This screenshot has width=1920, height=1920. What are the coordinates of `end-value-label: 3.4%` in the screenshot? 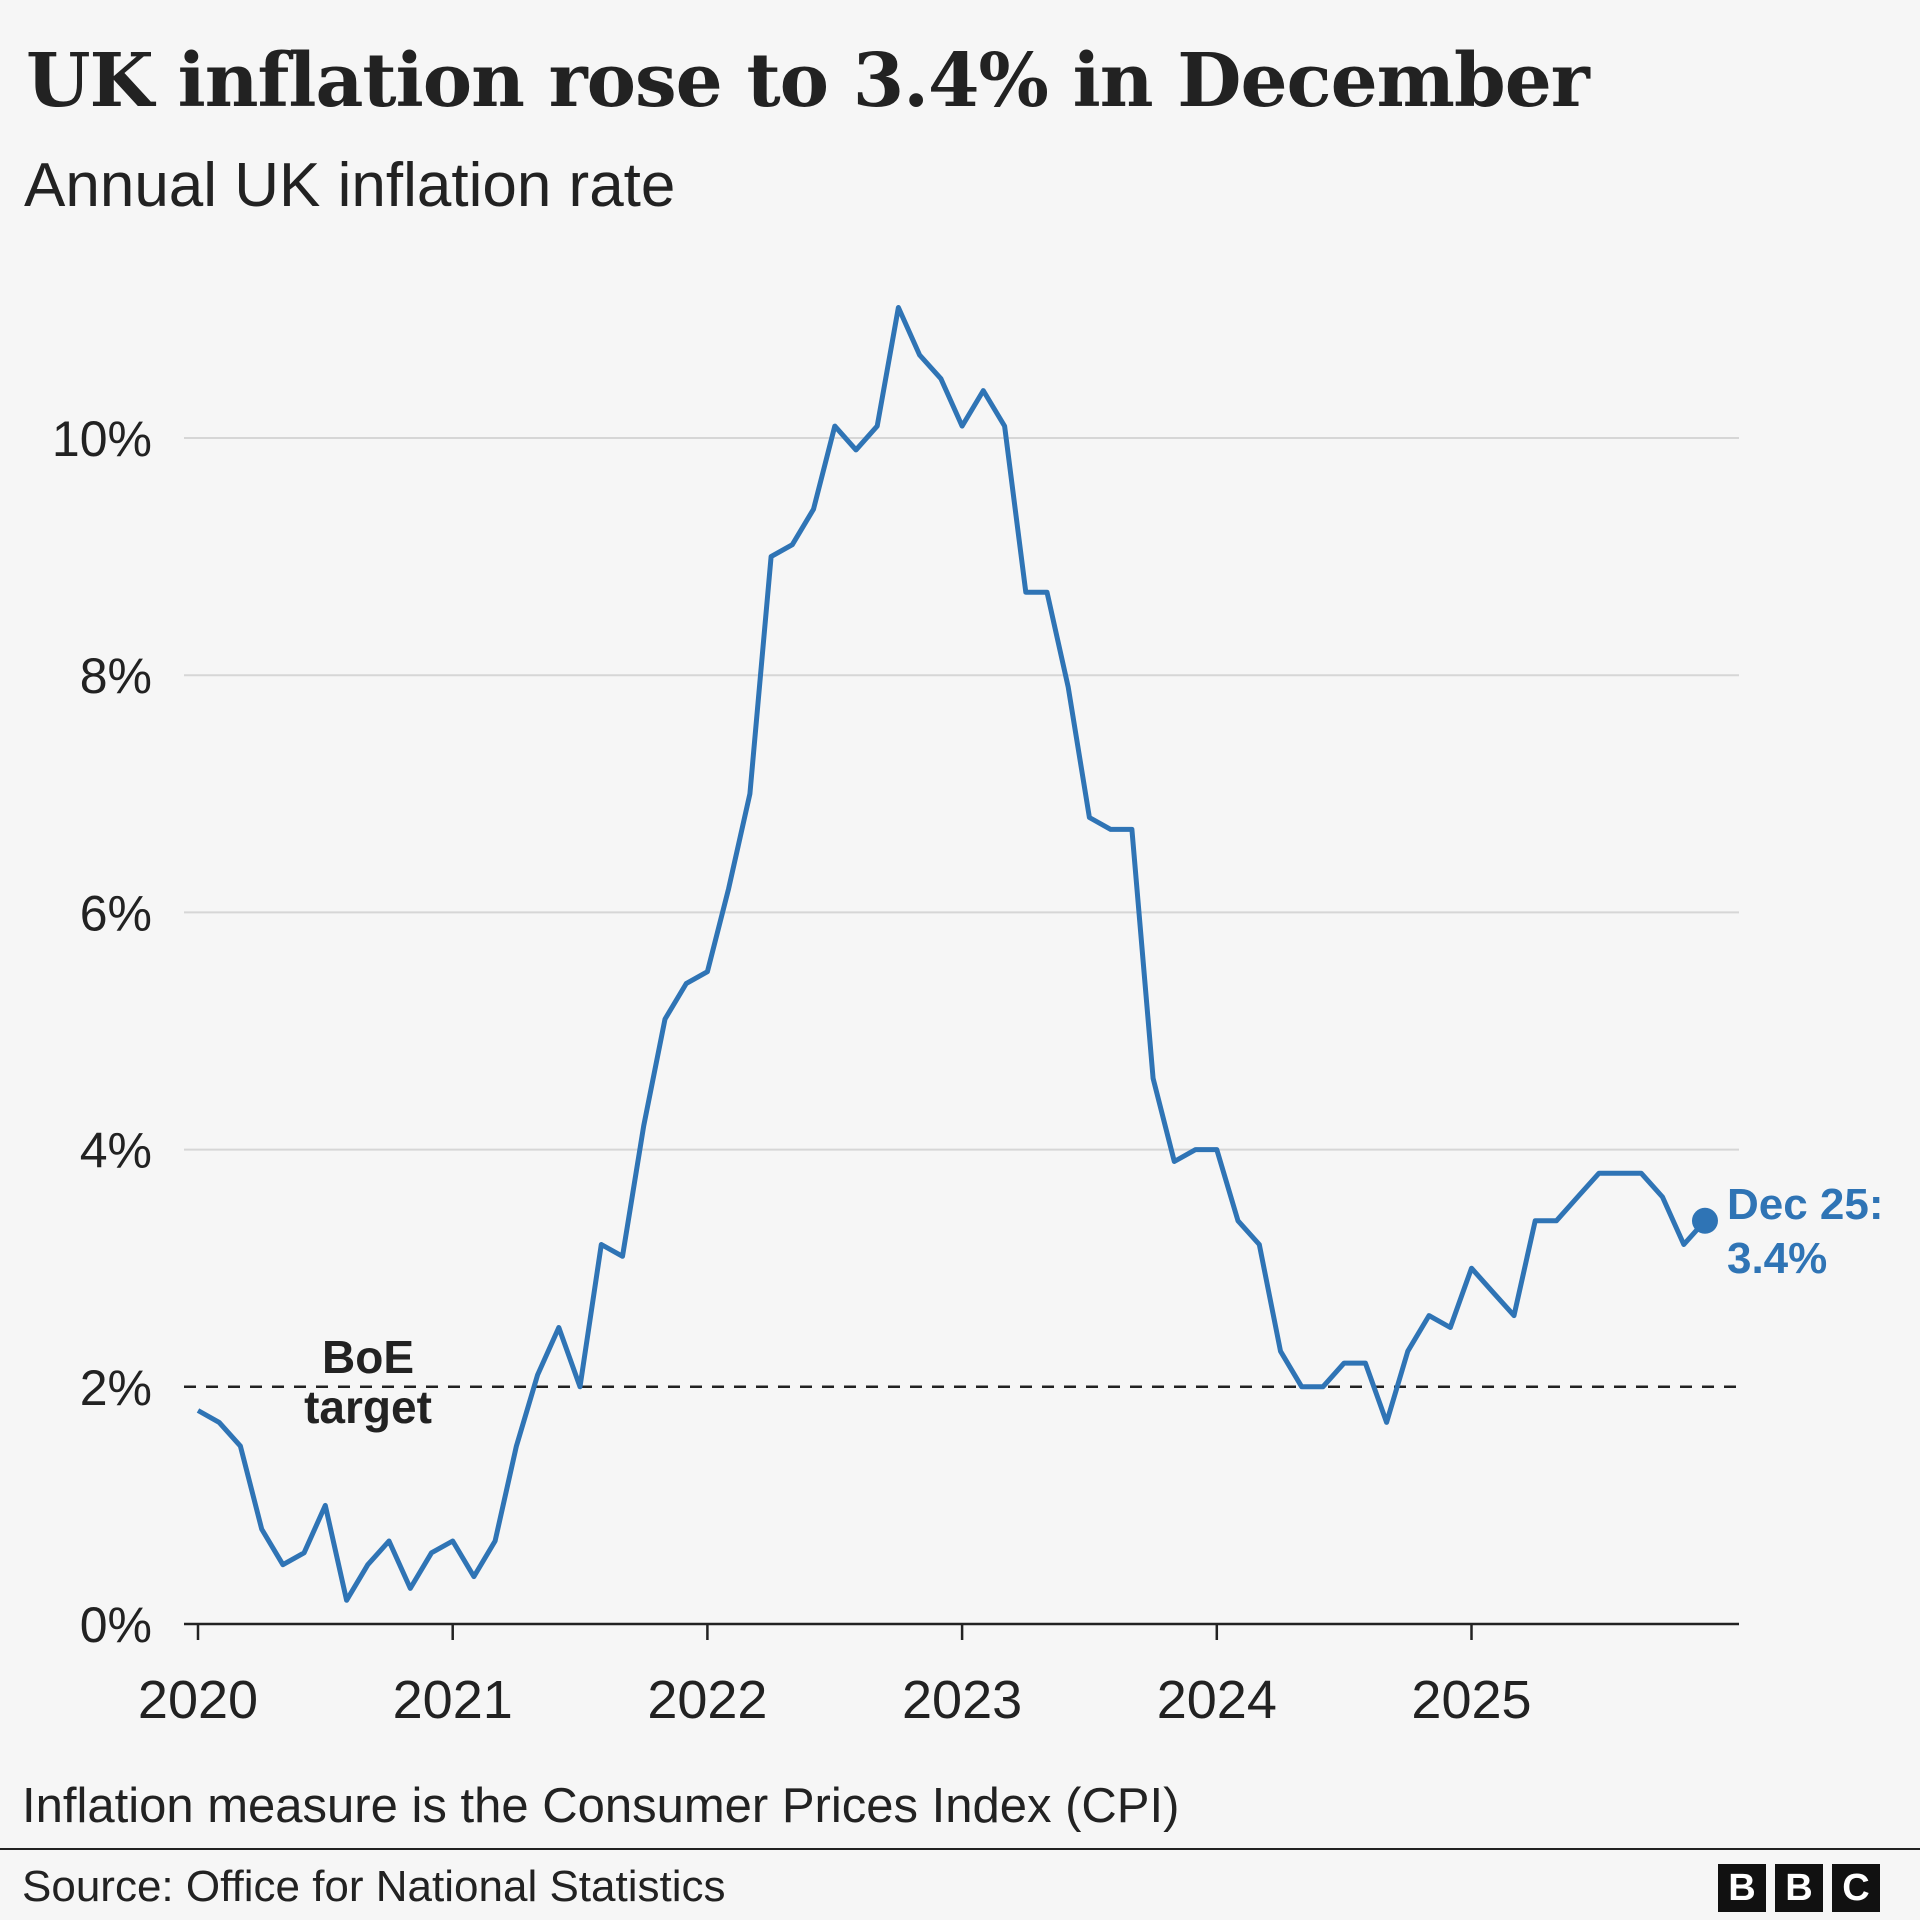 It's located at (1777, 1258).